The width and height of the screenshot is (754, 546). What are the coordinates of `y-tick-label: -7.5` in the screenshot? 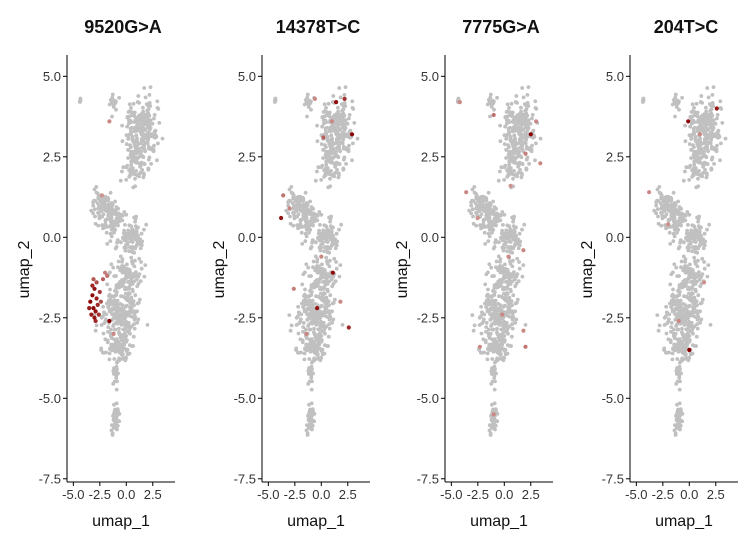 It's located at (245, 478).